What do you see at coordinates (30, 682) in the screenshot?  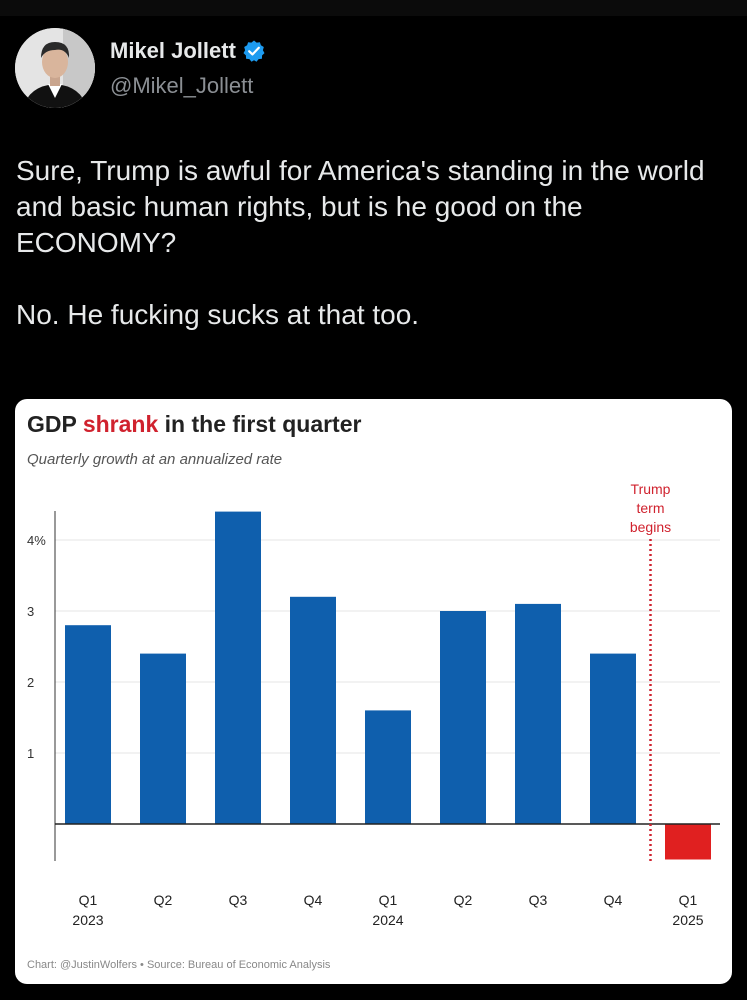 I see `y-tick-label: 2` at bounding box center [30, 682].